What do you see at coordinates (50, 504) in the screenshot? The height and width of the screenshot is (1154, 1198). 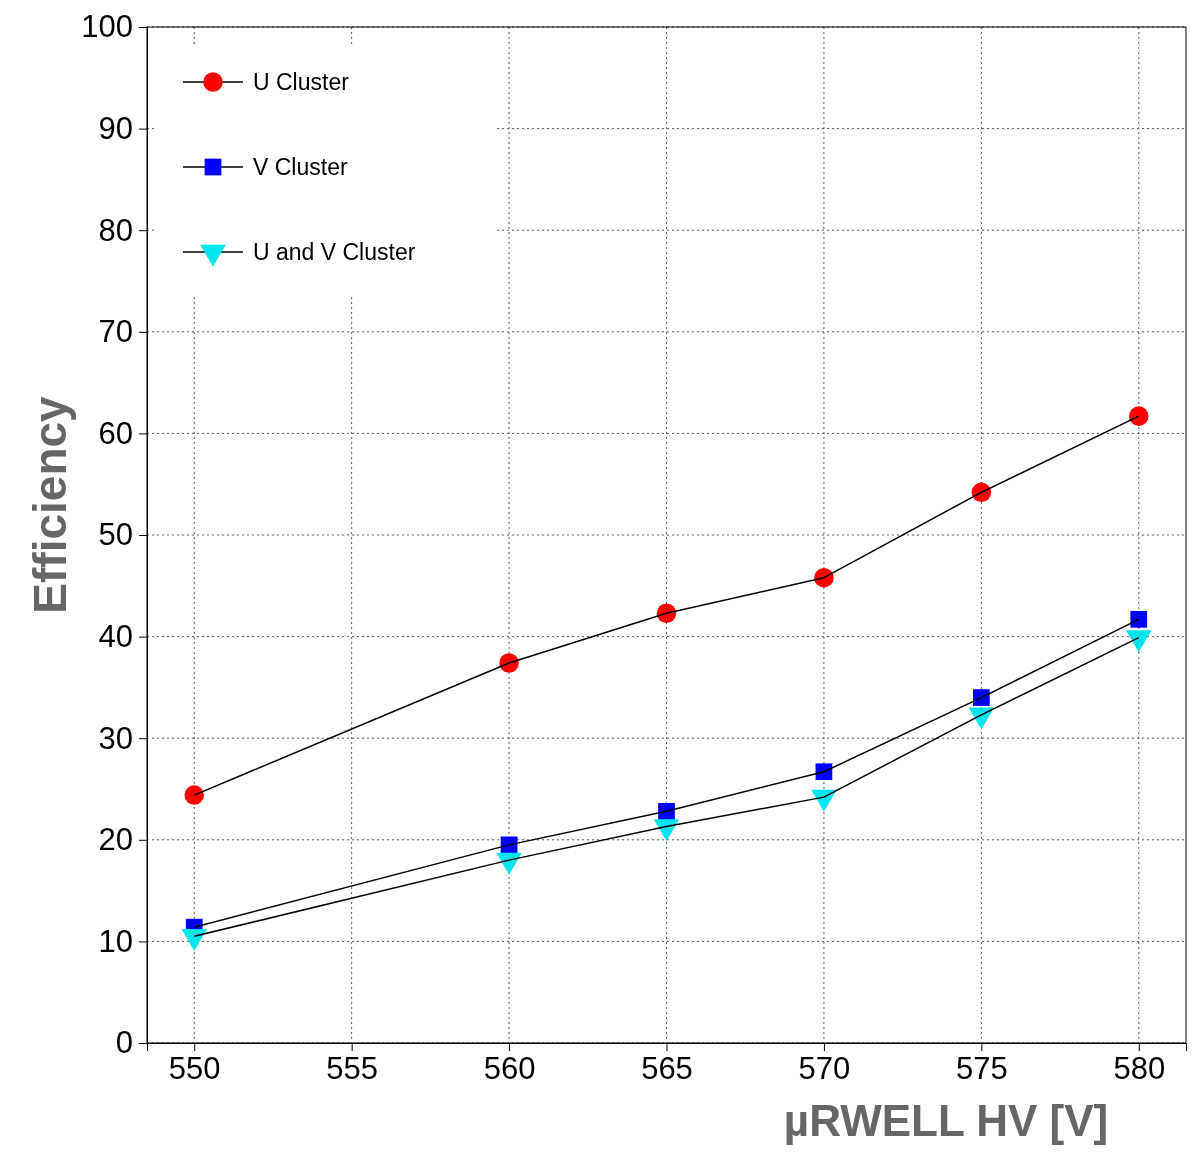 I see `y-axis-title: Efficiency` at bounding box center [50, 504].